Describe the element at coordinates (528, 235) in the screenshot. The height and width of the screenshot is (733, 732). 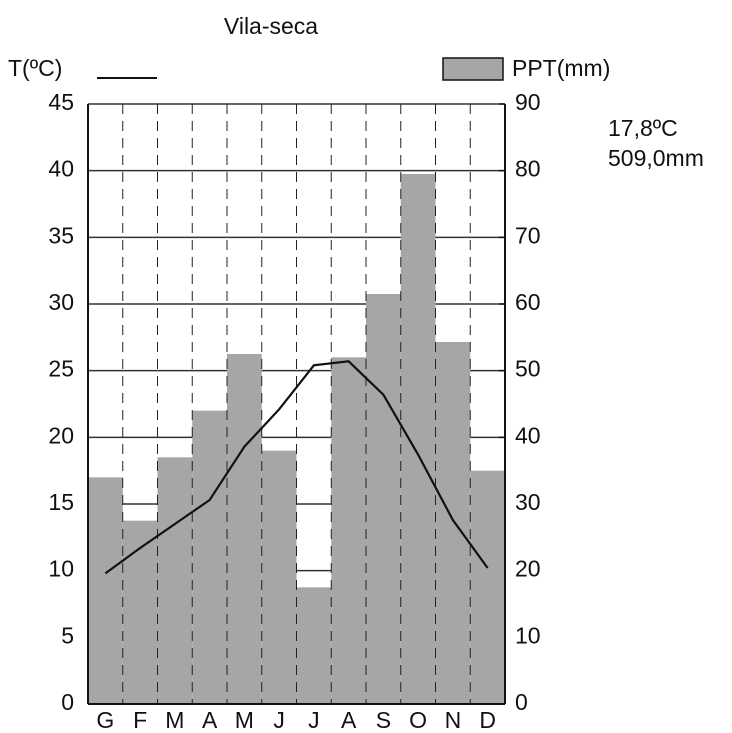
I see `y2-tick-label: 70` at that location.